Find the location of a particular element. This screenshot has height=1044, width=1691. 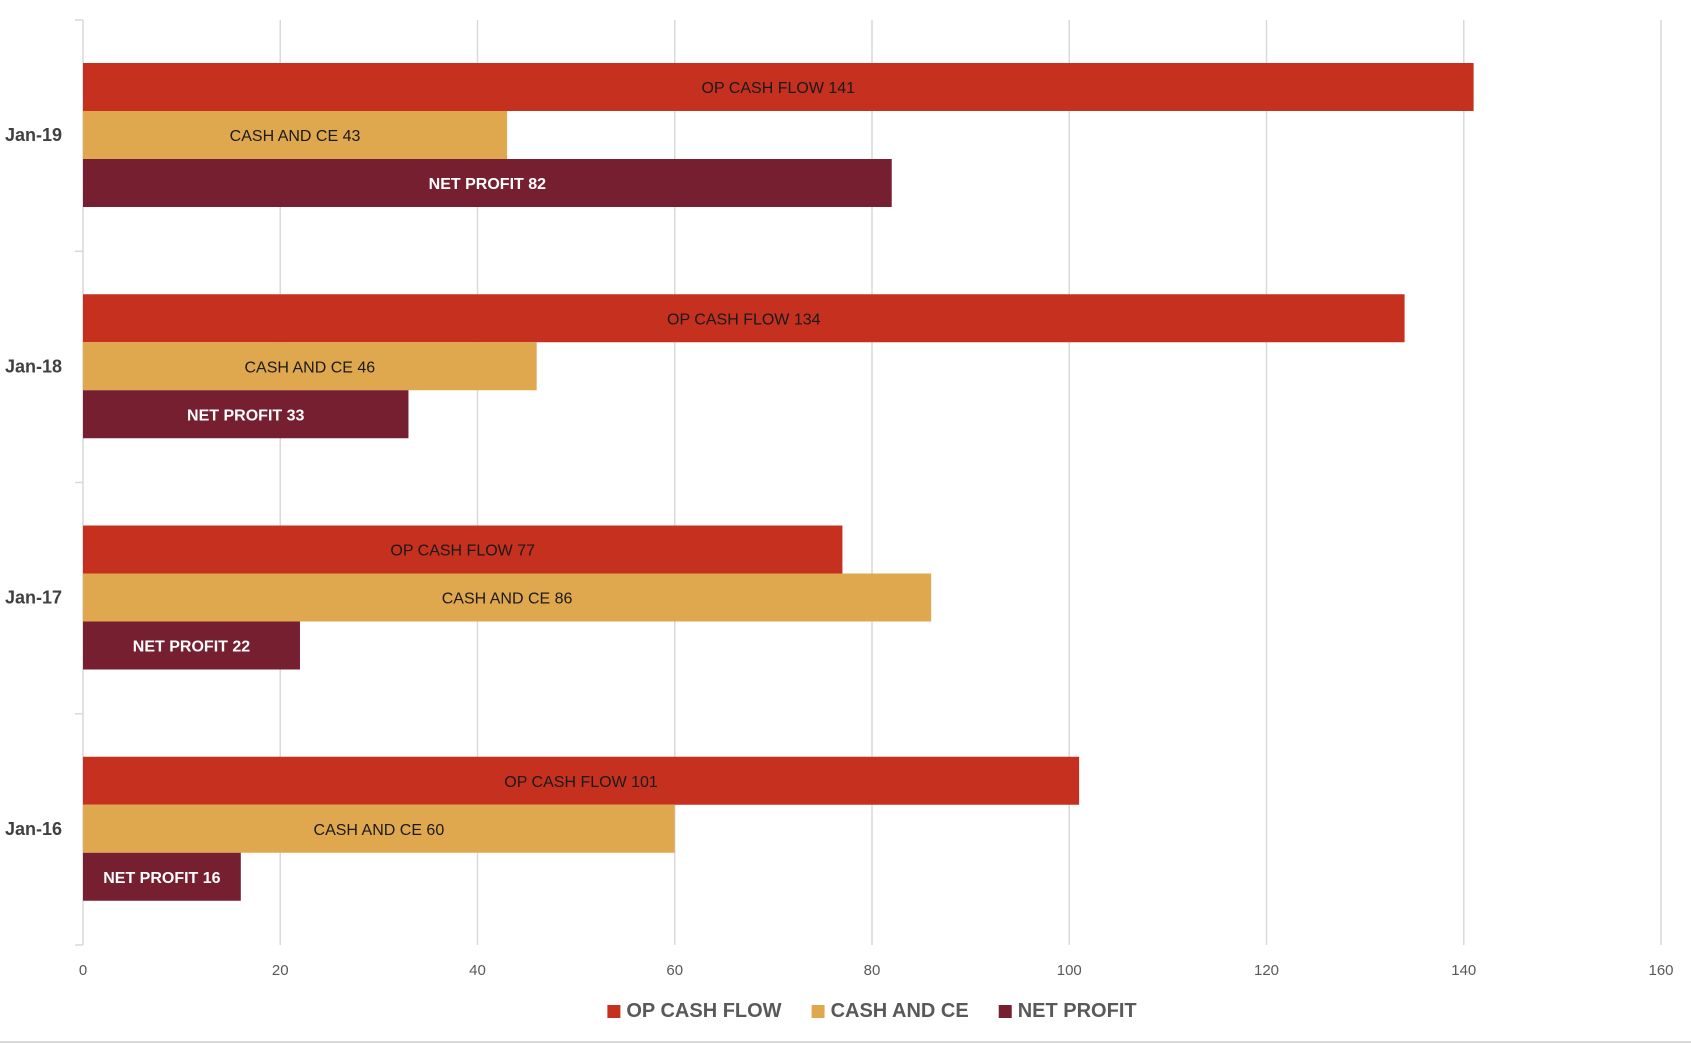

bar-data-label: OP CASH FLOW 101 is located at coordinates (581, 782).